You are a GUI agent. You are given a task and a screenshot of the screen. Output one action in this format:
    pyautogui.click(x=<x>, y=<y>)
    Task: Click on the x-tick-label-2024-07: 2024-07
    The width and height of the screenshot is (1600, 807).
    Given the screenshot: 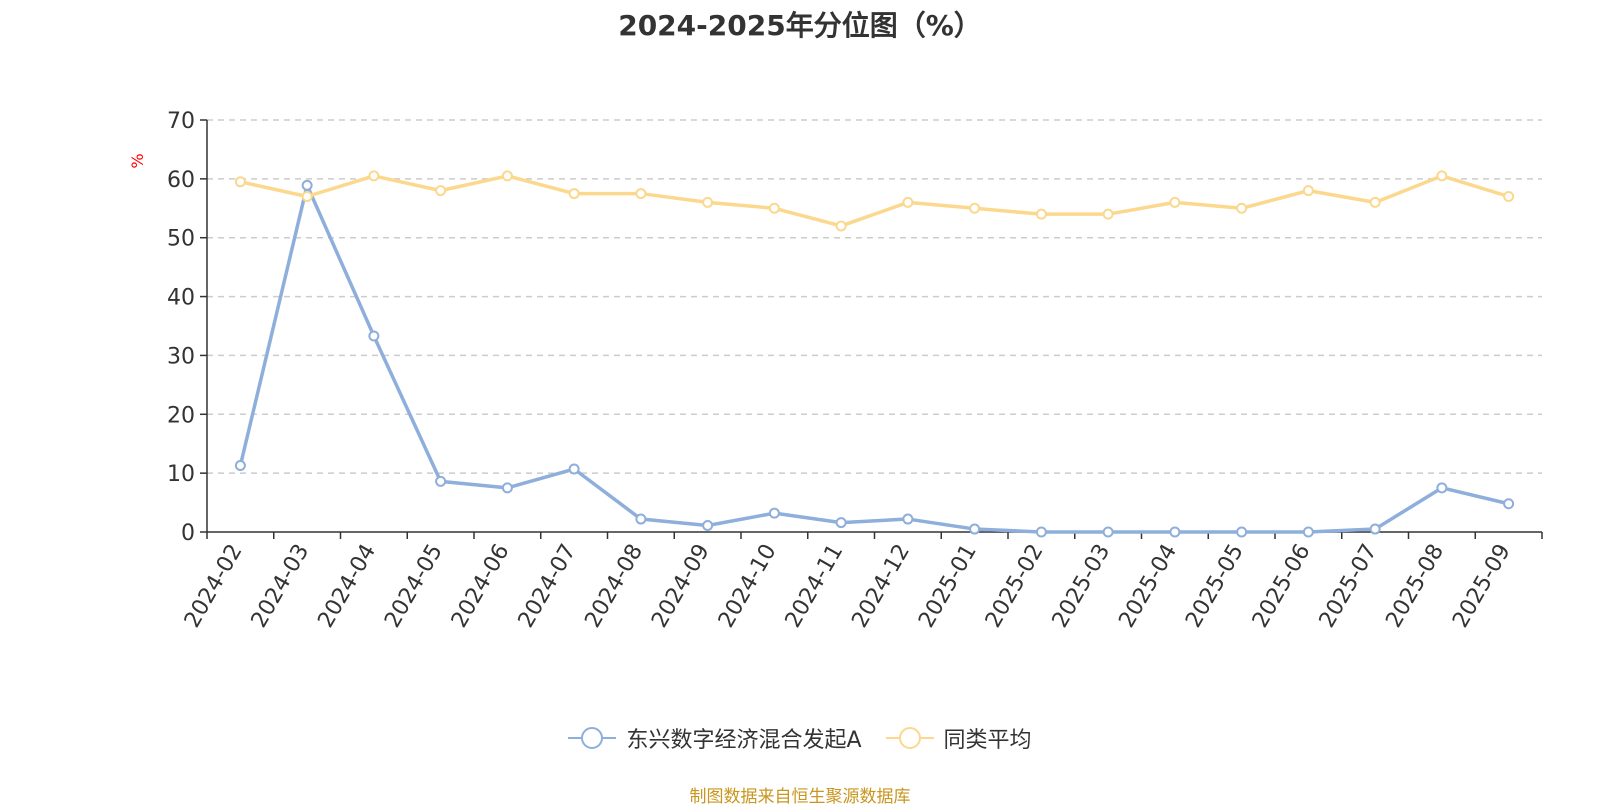 What is the action you would take?
    pyautogui.click(x=548, y=586)
    